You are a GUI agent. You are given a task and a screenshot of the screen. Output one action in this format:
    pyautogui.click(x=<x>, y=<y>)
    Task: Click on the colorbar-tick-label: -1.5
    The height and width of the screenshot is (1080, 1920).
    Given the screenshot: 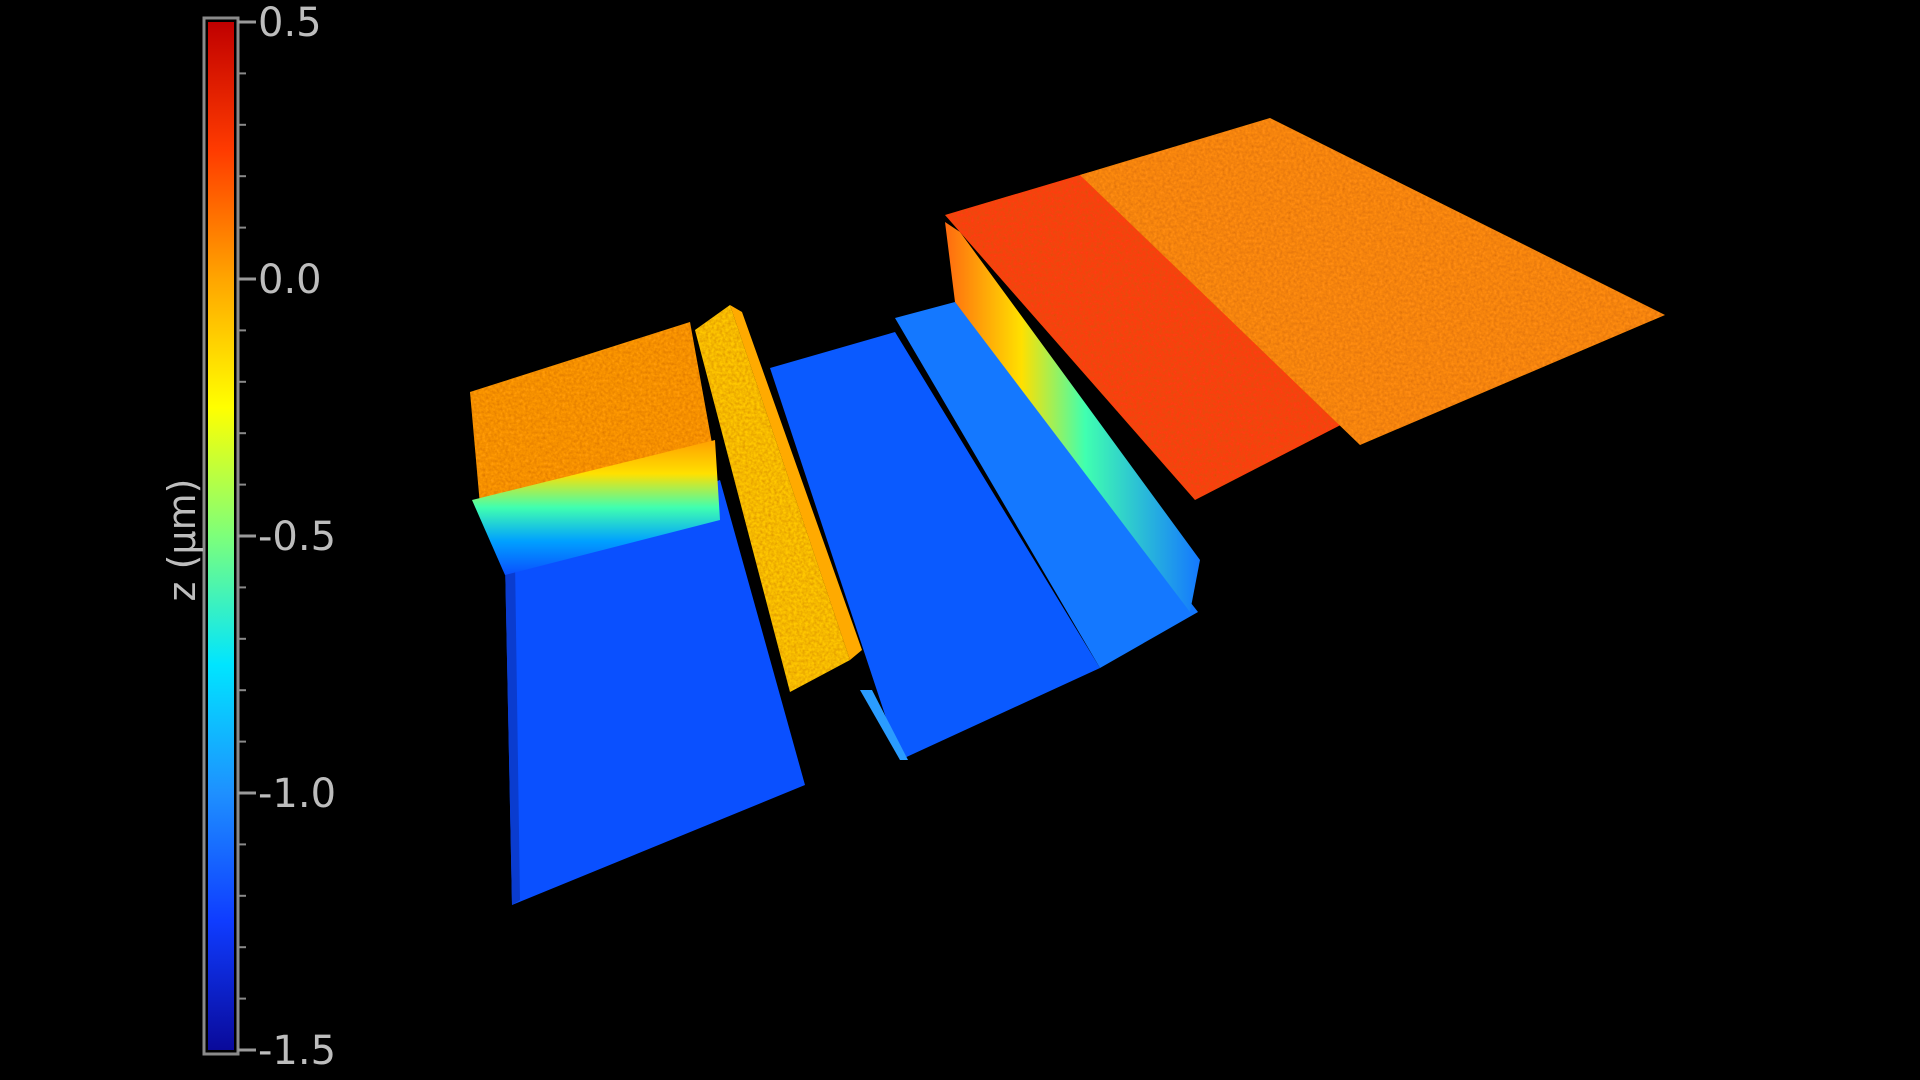 What is the action you would take?
    pyautogui.click(x=297, y=1051)
    